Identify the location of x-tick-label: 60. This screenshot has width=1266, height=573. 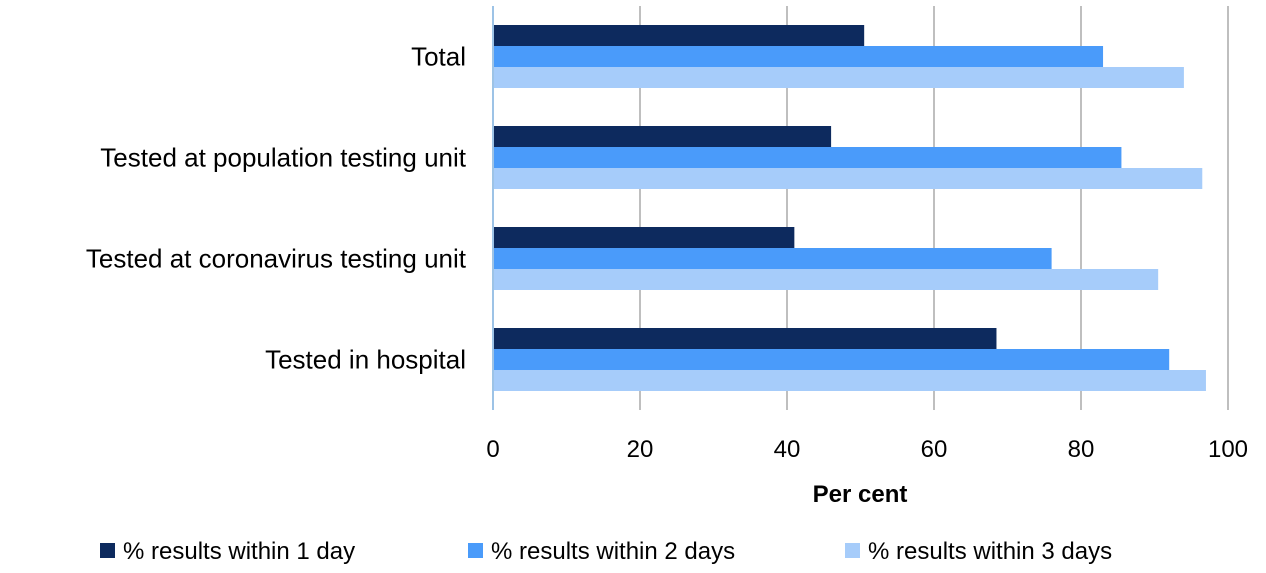
(934, 449).